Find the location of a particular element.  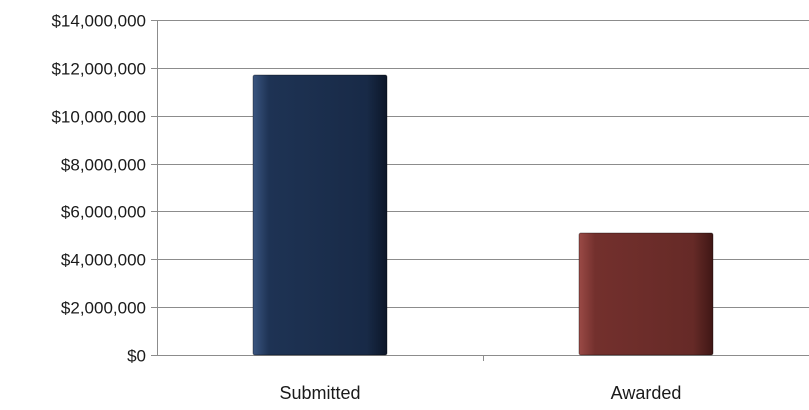

y-tick-label: $2,000,000 is located at coordinates (103, 308).